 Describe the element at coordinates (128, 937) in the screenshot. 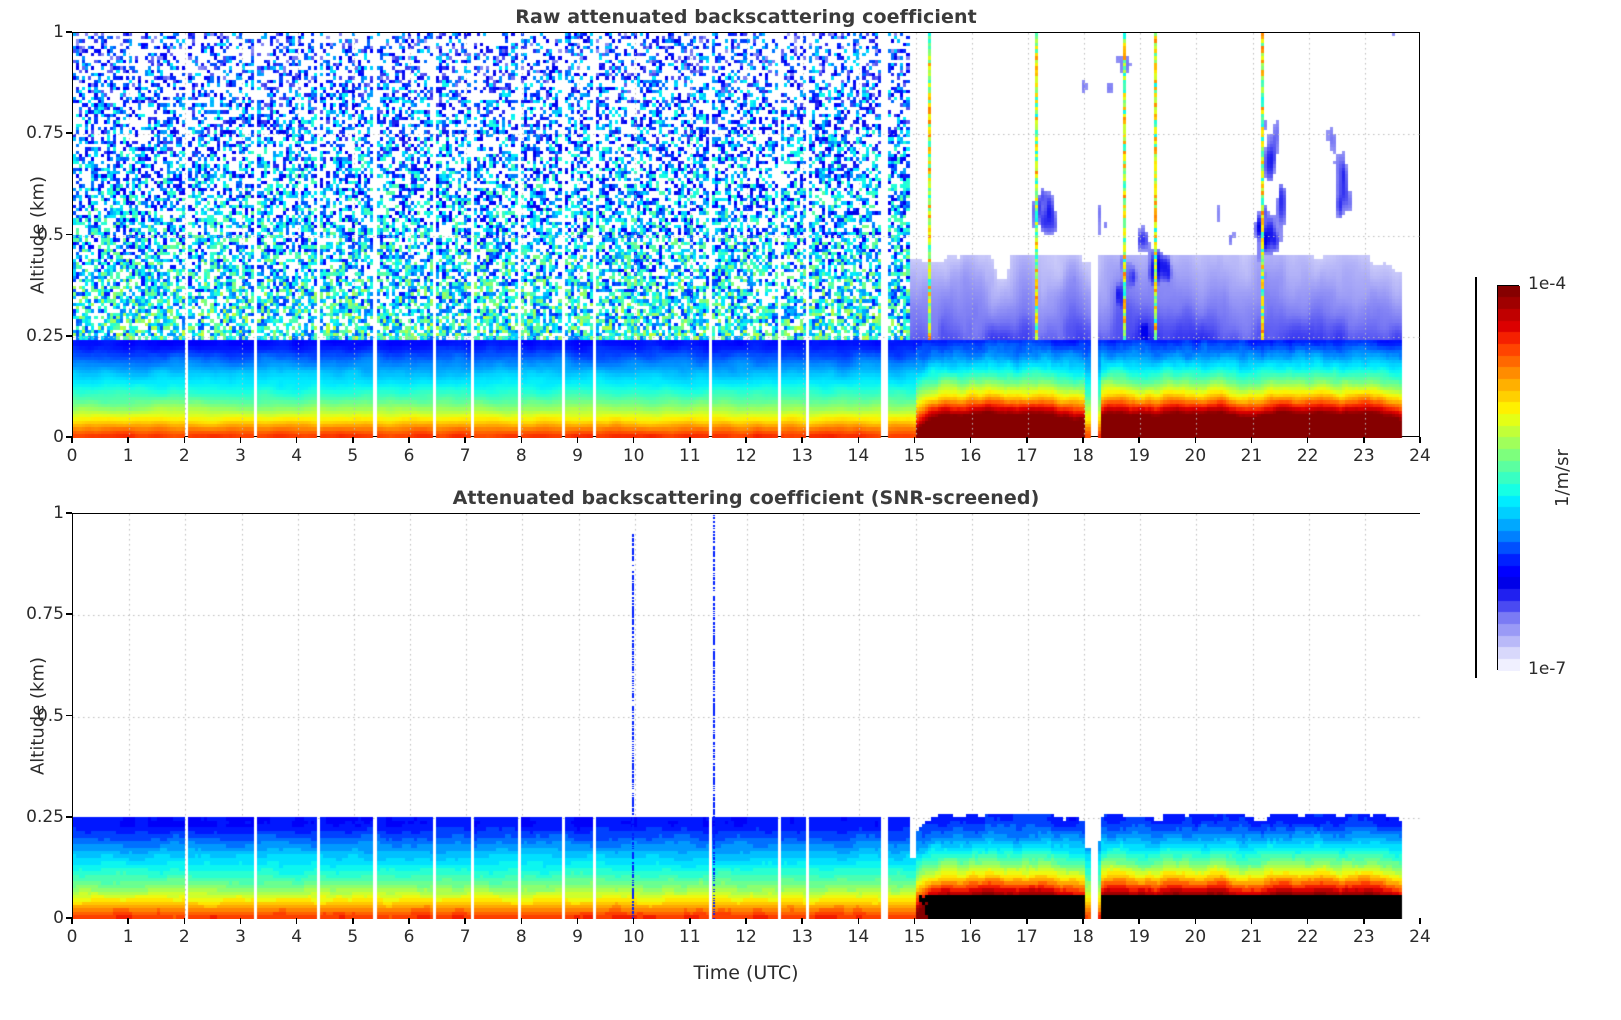

I see `x-tick-label-screened: 1` at that location.